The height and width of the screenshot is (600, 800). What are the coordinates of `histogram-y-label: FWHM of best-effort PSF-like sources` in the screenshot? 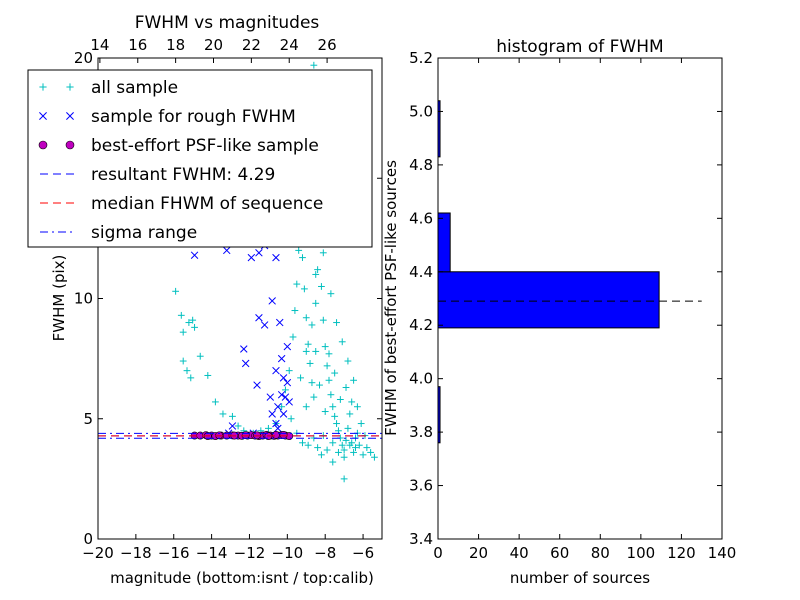 It's located at (391, 298).